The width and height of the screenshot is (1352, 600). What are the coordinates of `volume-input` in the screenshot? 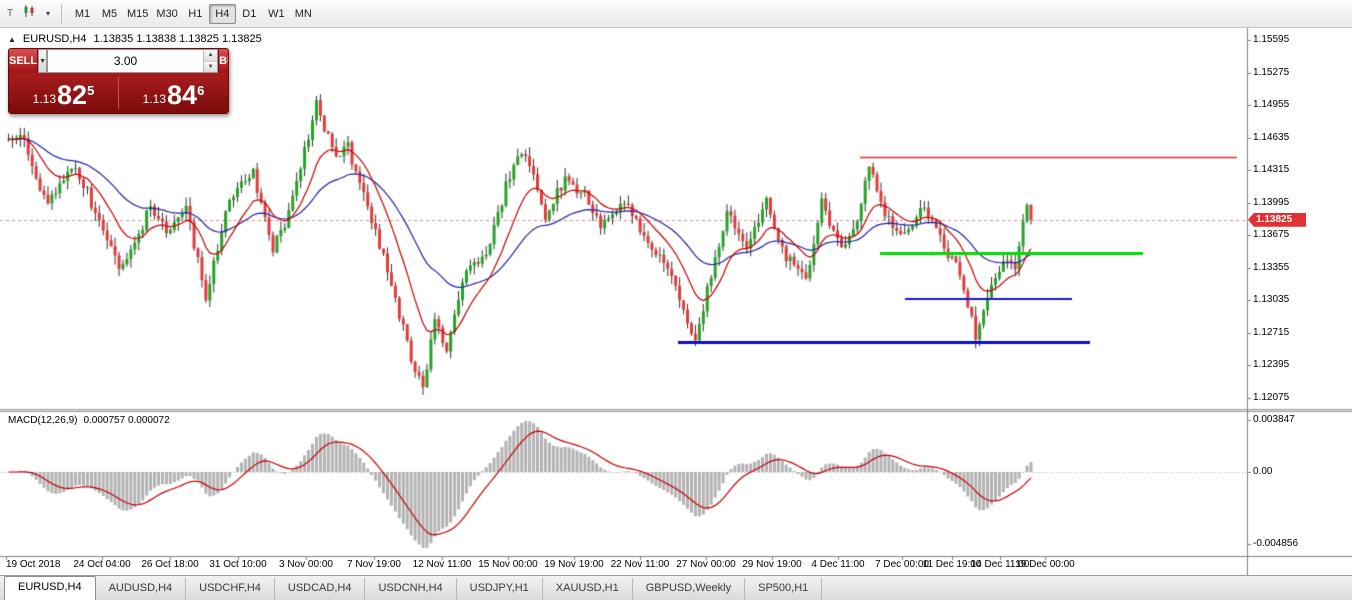 It's located at (126, 61).